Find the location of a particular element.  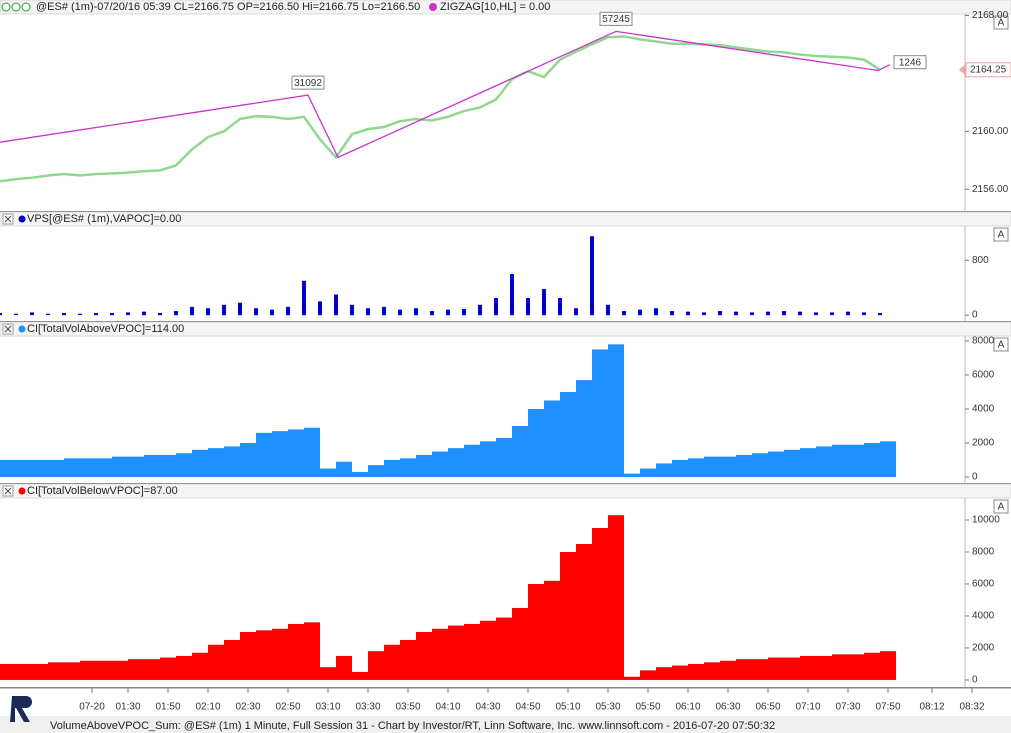

vertex-label: 31092 is located at coordinates (308, 83).